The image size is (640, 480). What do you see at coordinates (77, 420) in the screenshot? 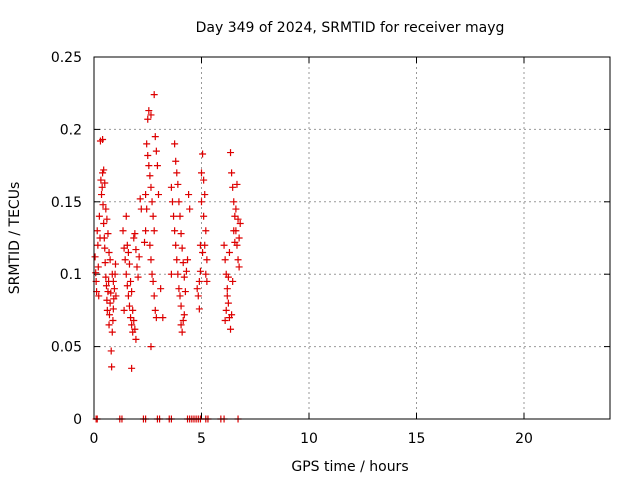
I see `y-tick-label: 0` at bounding box center [77, 420].